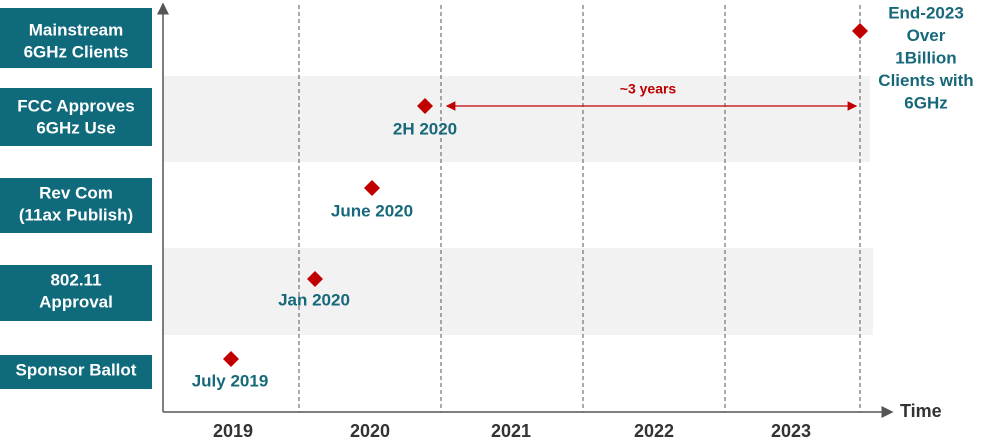  I want to click on row-label: Rev Com, so click(76, 192).